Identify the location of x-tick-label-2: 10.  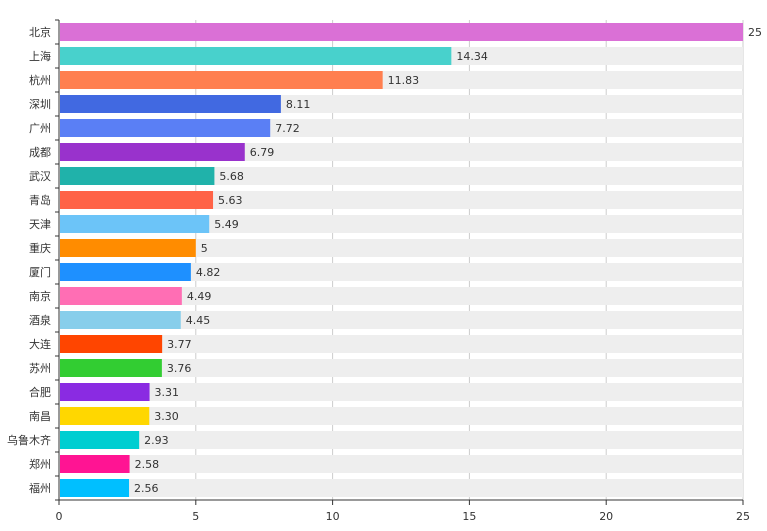
(333, 516).